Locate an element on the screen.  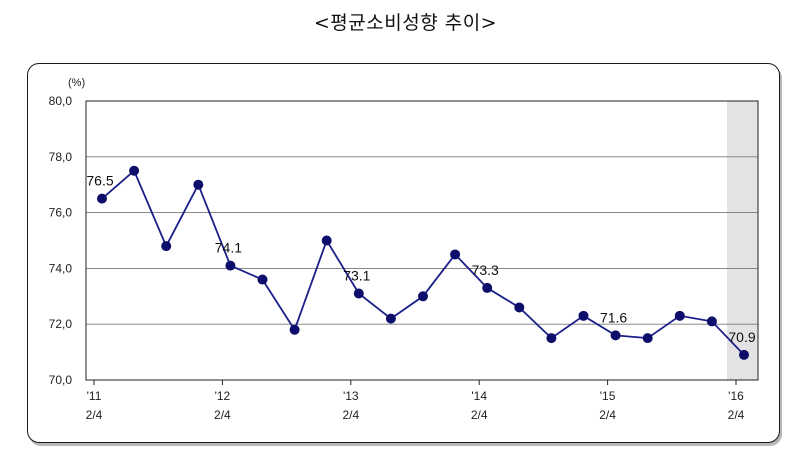
x-tick-year: '11 is located at coordinates (94, 396).